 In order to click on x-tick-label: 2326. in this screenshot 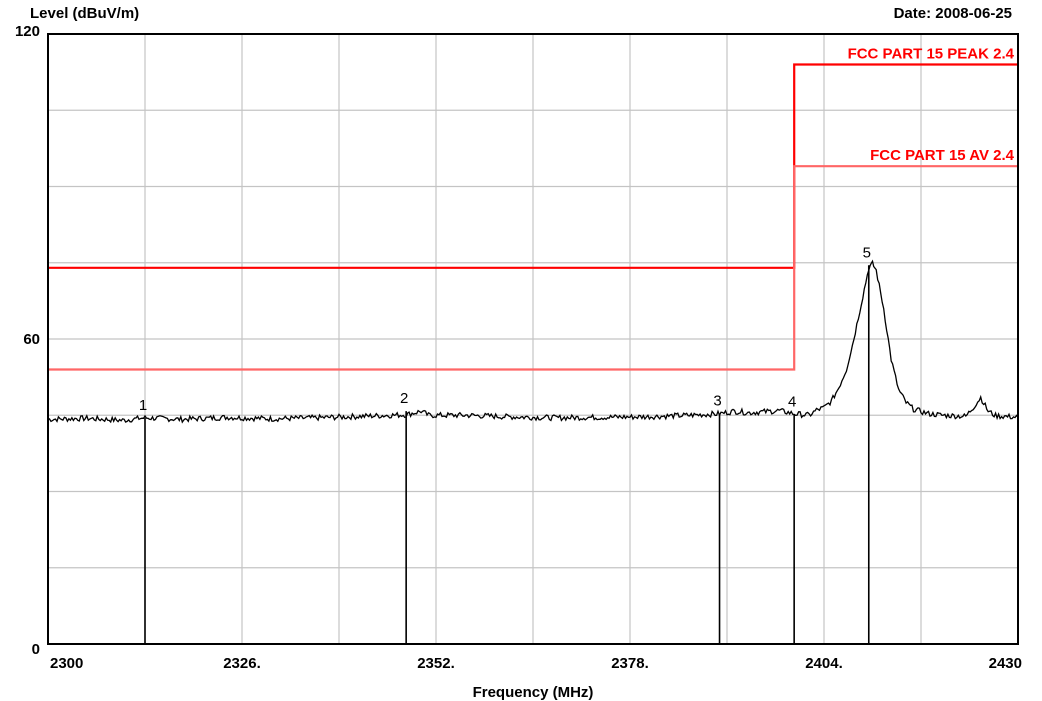, I will do `click(242, 663)`.